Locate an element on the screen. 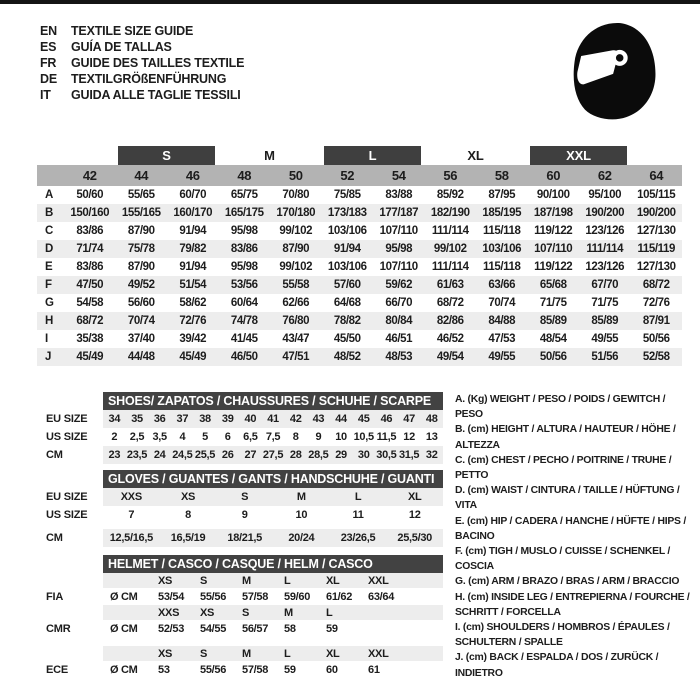 The width and height of the screenshot is (700, 700). shoe-size-value: 29 is located at coordinates (341, 455).